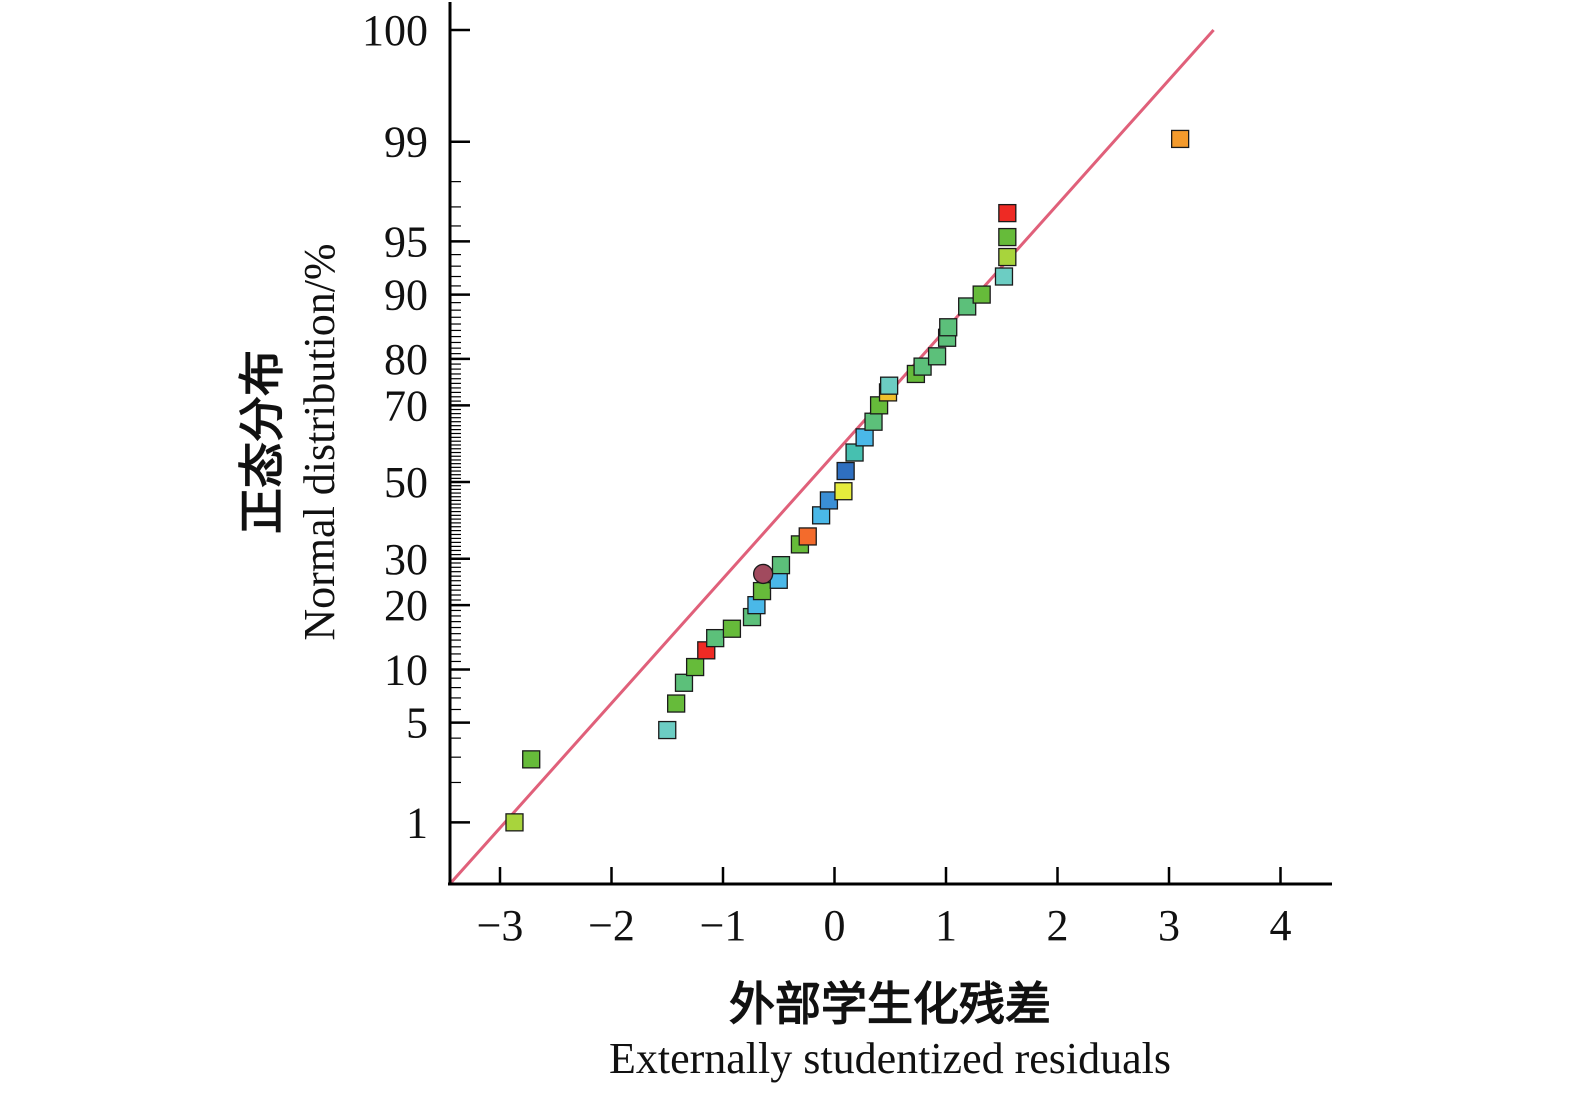  Describe the element at coordinates (890, 1004) in the screenshot. I see `x-axis-title-cn: 外部学生化残差` at that location.